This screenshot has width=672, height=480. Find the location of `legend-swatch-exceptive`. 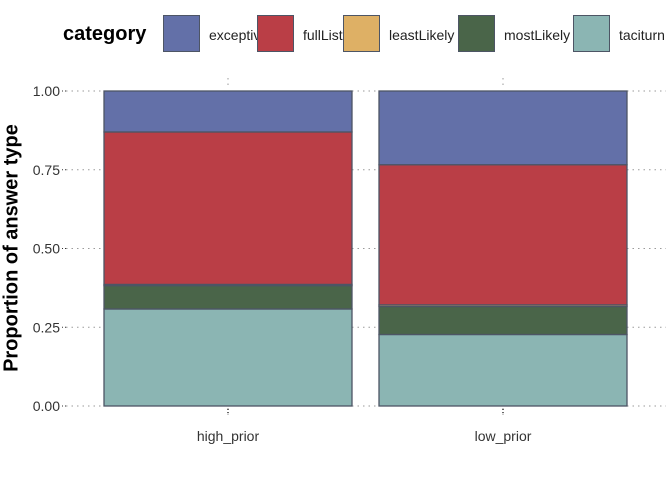

legend-swatch-exceptive is located at coordinates (181, 33).